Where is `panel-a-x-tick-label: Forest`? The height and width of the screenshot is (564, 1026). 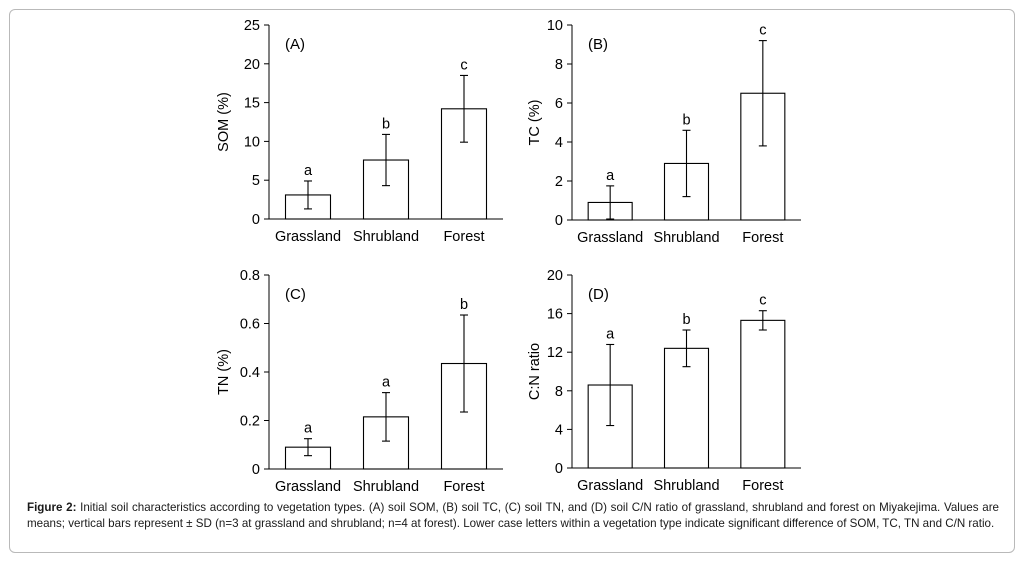 panel-a-x-tick-label: Forest is located at coordinates (463, 237).